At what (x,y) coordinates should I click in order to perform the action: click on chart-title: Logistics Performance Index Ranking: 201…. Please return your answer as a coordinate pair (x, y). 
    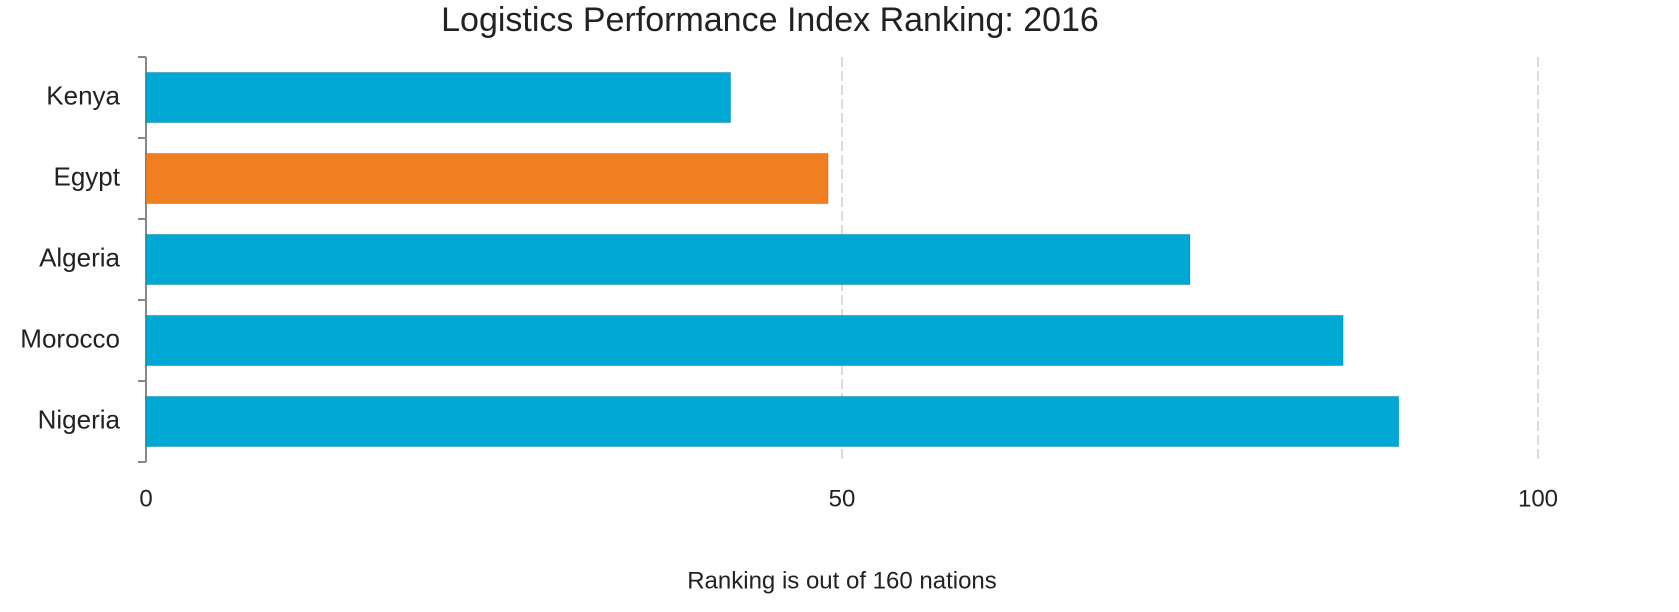
    Looking at the image, I should click on (770, 20).